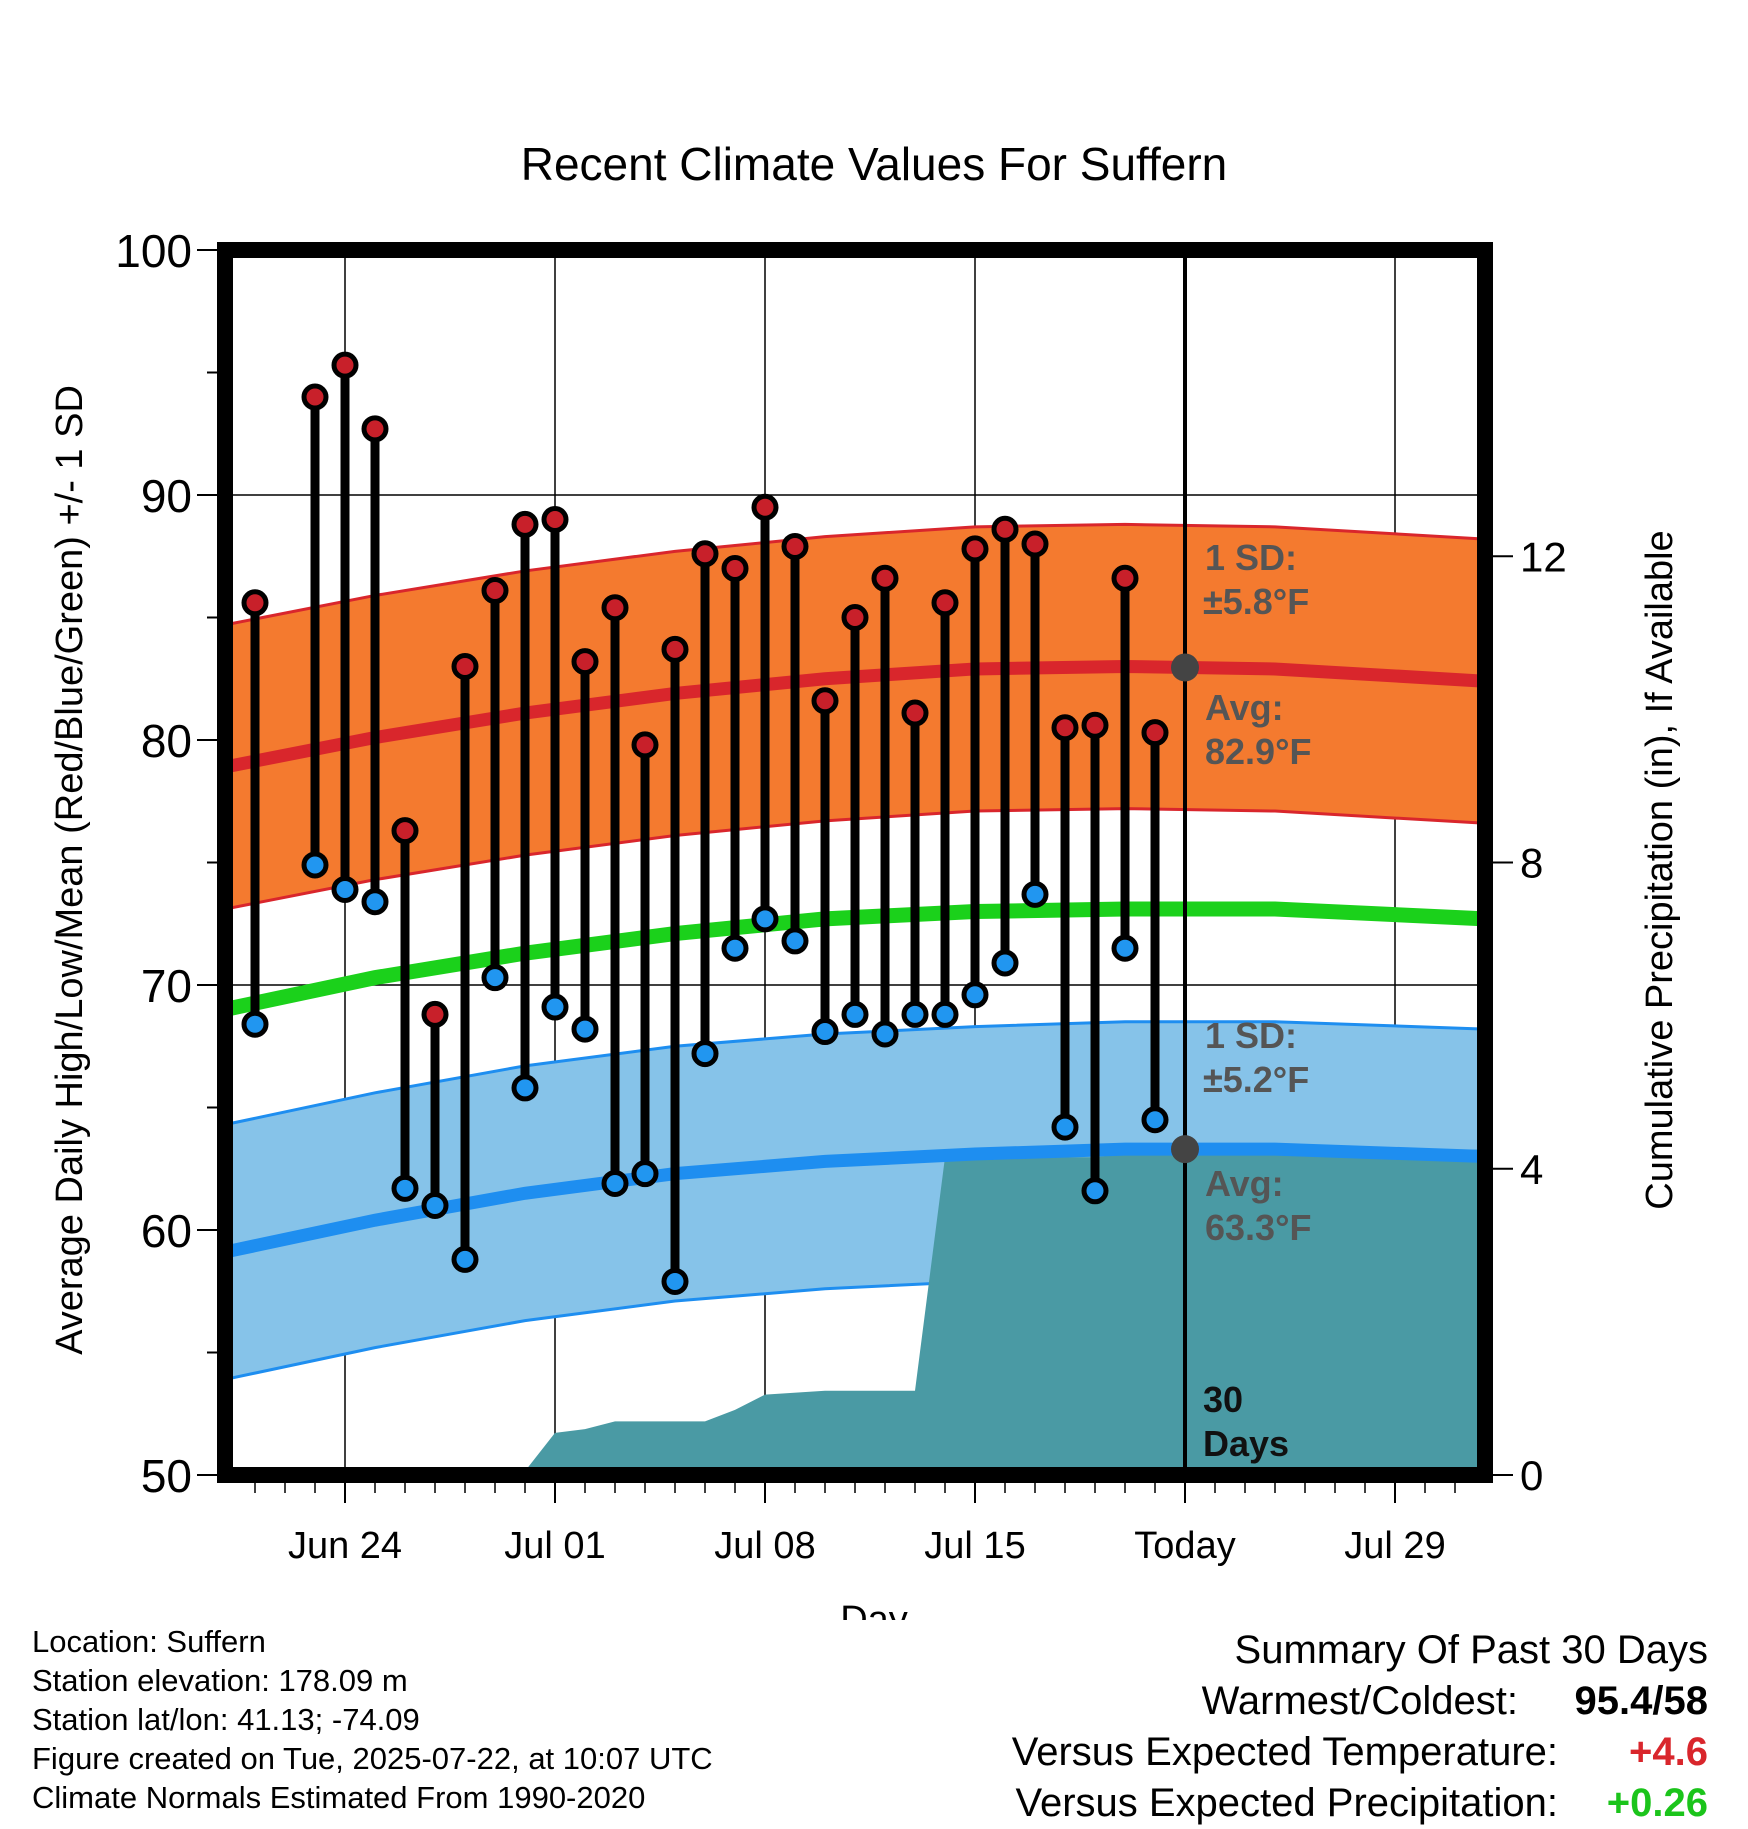 Image resolution: width=1748 pixels, height=1829 pixels. I want to click on high-upper-sd-line, so click(855, 574).